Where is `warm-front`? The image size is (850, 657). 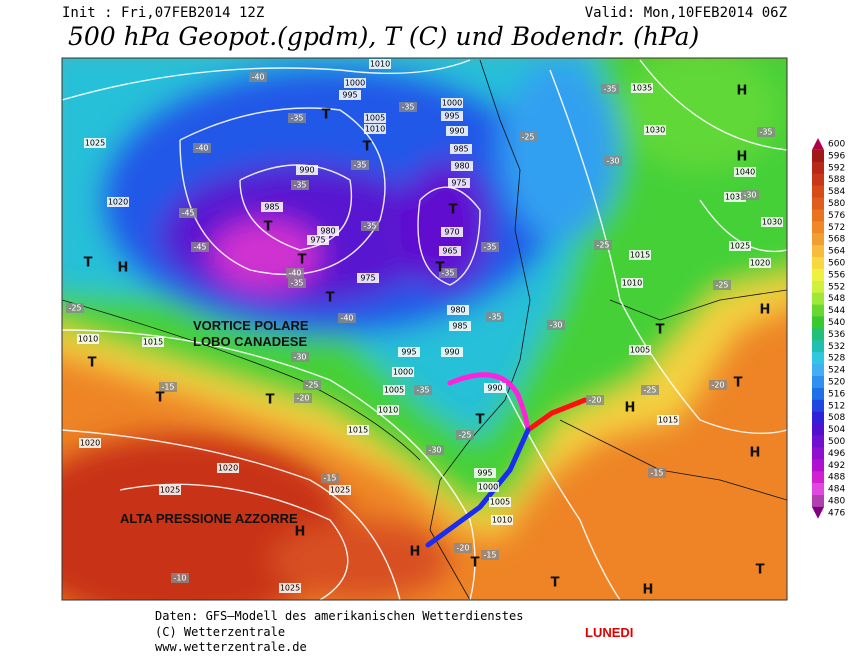 warm-front is located at coordinates (556, 415).